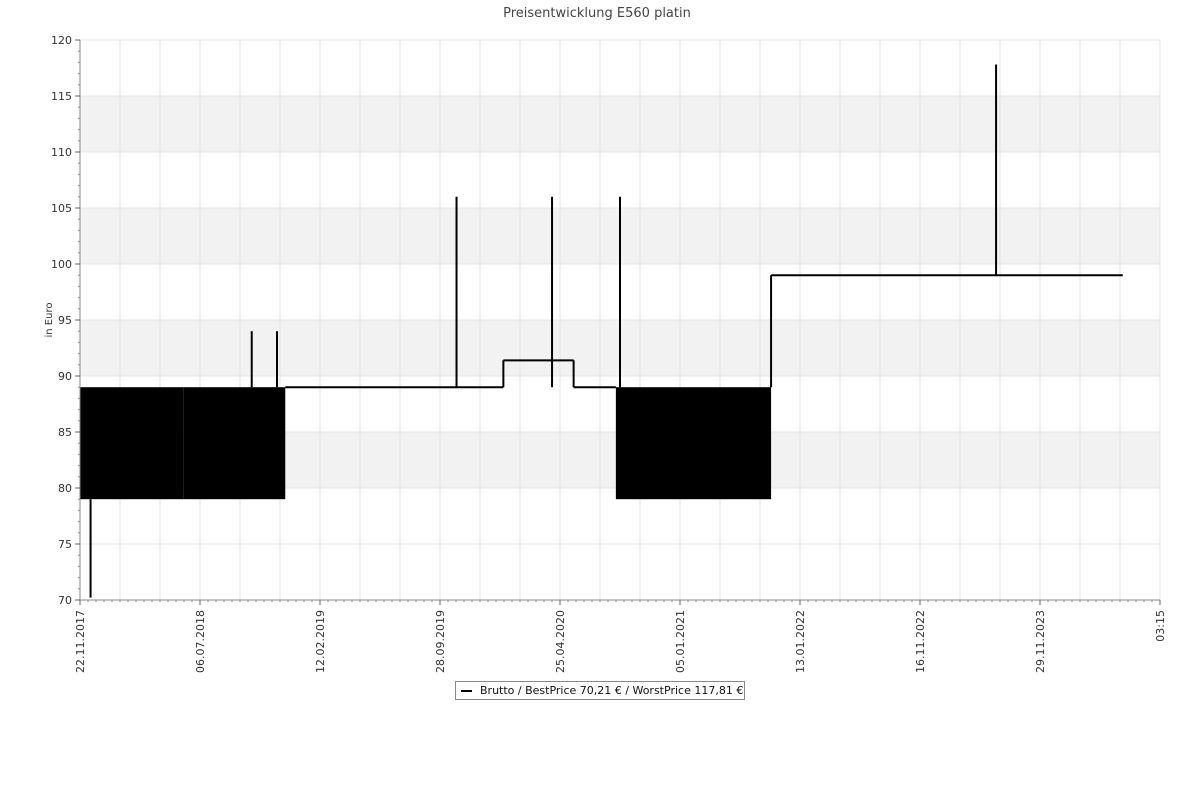  Describe the element at coordinates (65, 432) in the screenshot. I see `y-tick-label: 85` at that location.